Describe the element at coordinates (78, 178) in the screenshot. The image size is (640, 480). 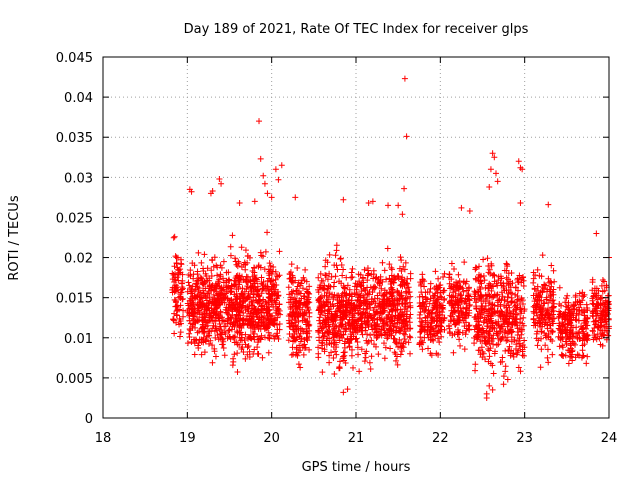
I see `y-tick-label: 0.03` at that location.